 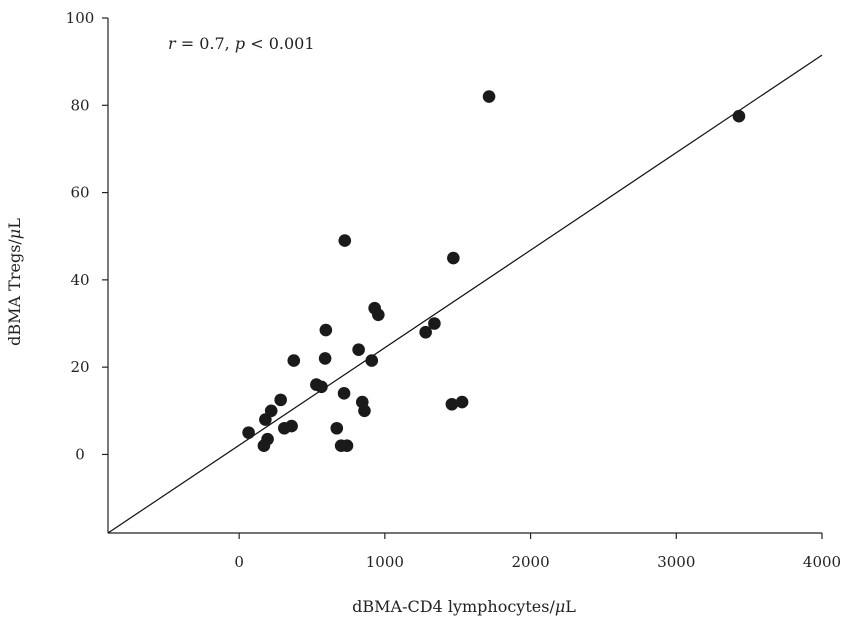 What do you see at coordinates (239, 562) in the screenshot?
I see `x-tick-label: 0` at bounding box center [239, 562].